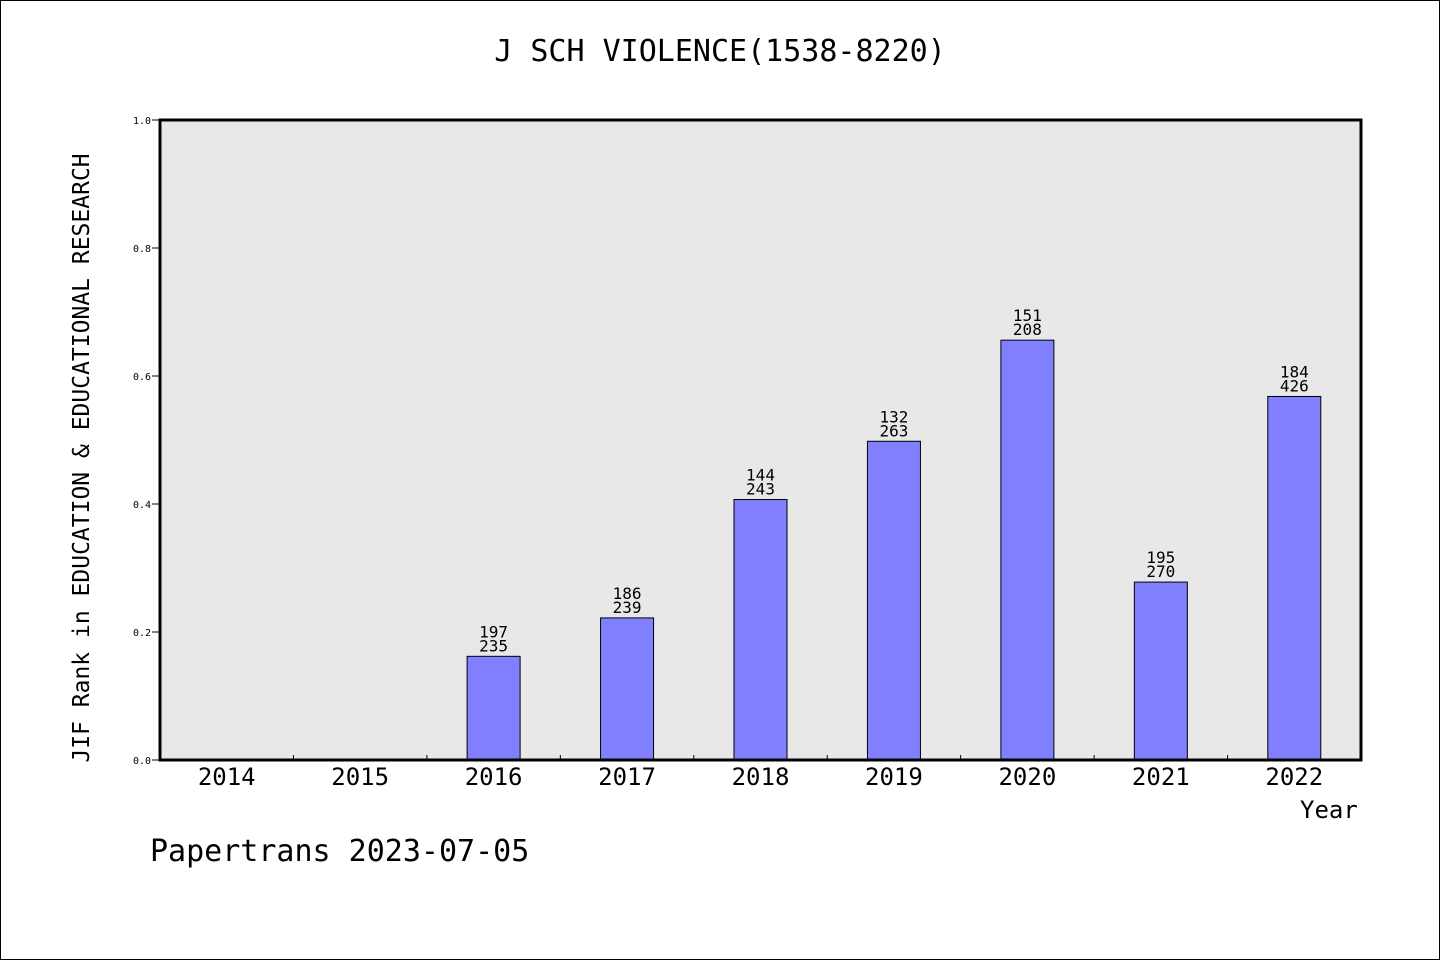 The width and height of the screenshot is (1440, 960). Describe the element at coordinates (1027, 777) in the screenshot. I see `x-tick-label: 2020` at that location.